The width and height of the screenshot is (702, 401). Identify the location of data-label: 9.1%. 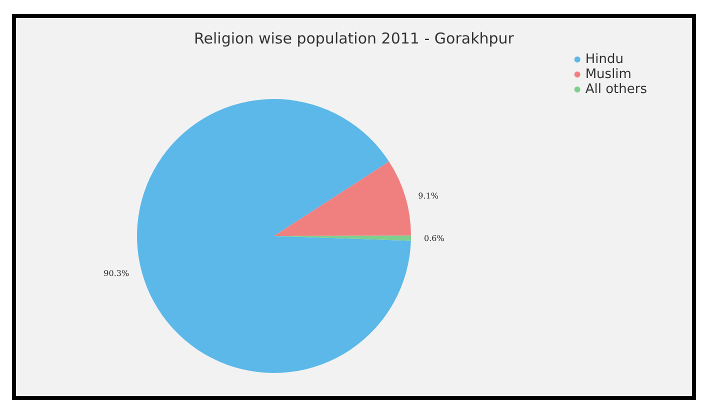
(428, 195).